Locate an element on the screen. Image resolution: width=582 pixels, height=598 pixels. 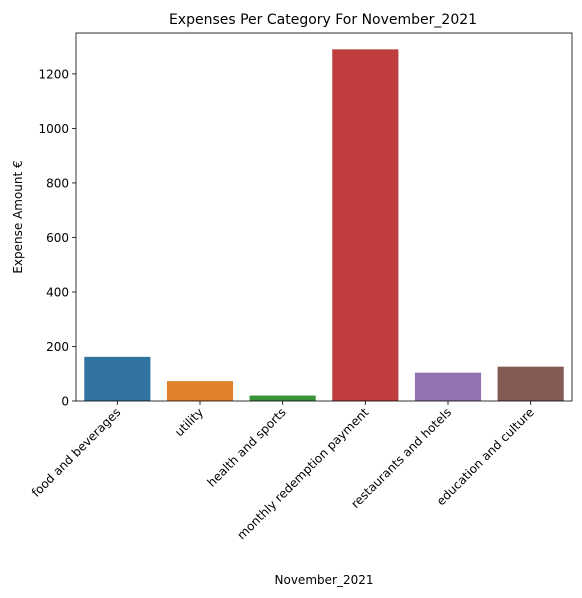
y-tick-label: 200 is located at coordinates (57, 347).